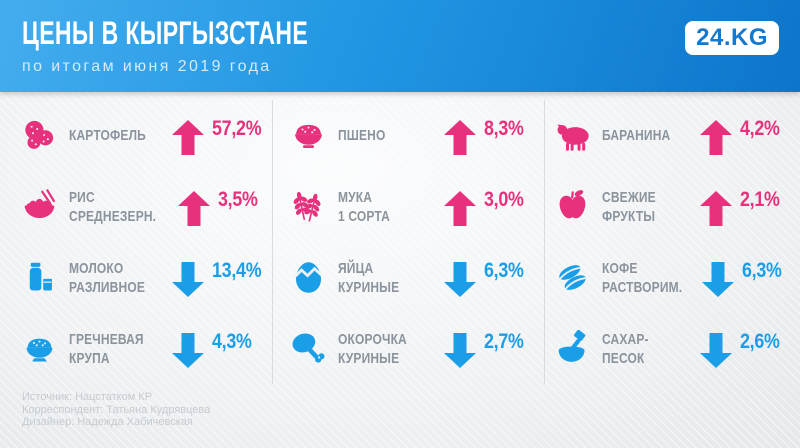 This screenshot has width=800, height=448. Describe the element at coordinates (625, 348) in the screenshot. I see `product-name: САХАР- ПЕСОК` at that location.